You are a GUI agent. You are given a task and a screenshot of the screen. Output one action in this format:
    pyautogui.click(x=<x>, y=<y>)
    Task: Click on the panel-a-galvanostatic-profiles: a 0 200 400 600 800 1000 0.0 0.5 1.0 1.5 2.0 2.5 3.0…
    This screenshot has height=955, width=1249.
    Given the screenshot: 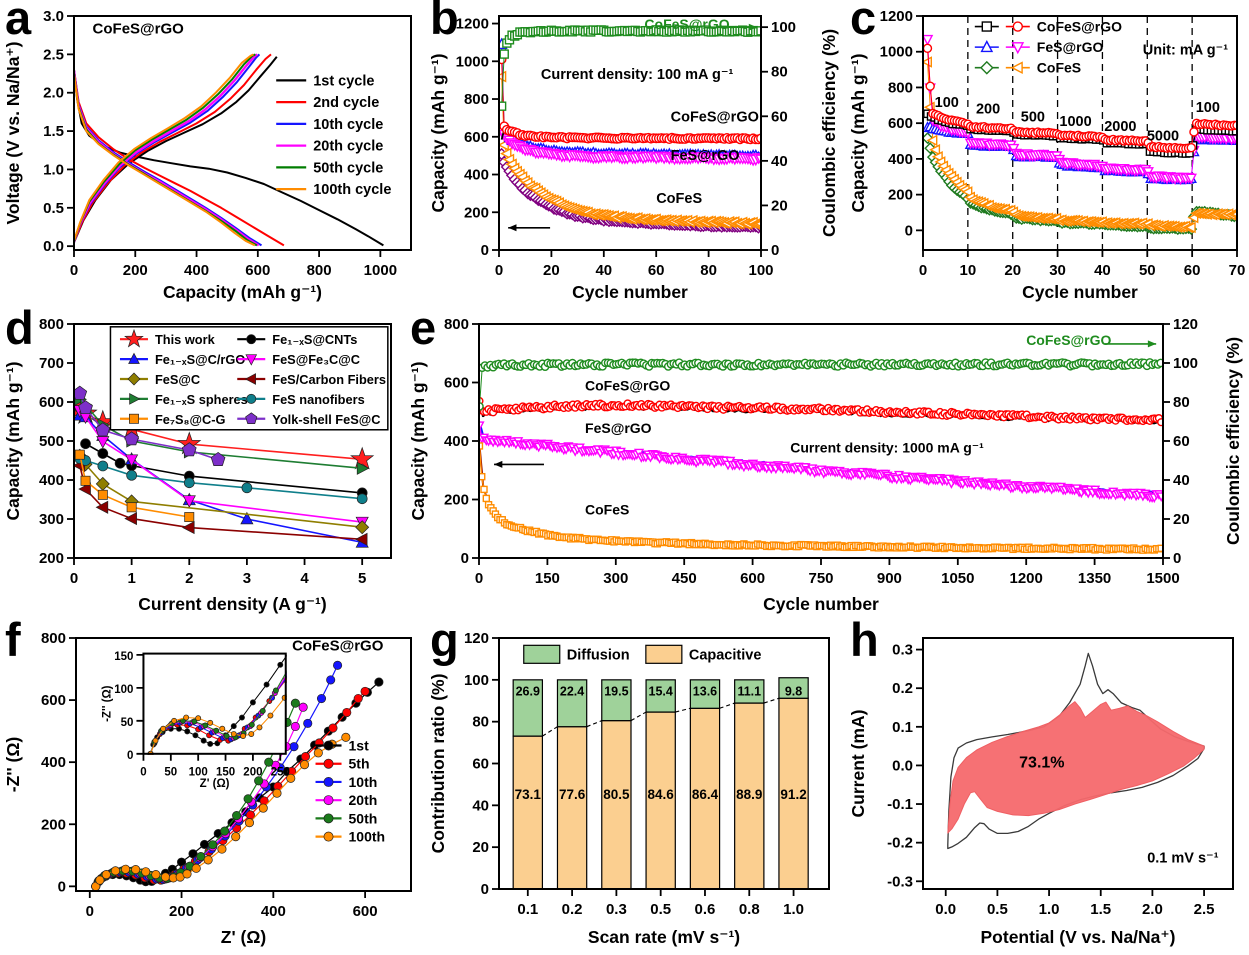 What is the action you would take?
    pyautogui.click(x=212, y=155)
    